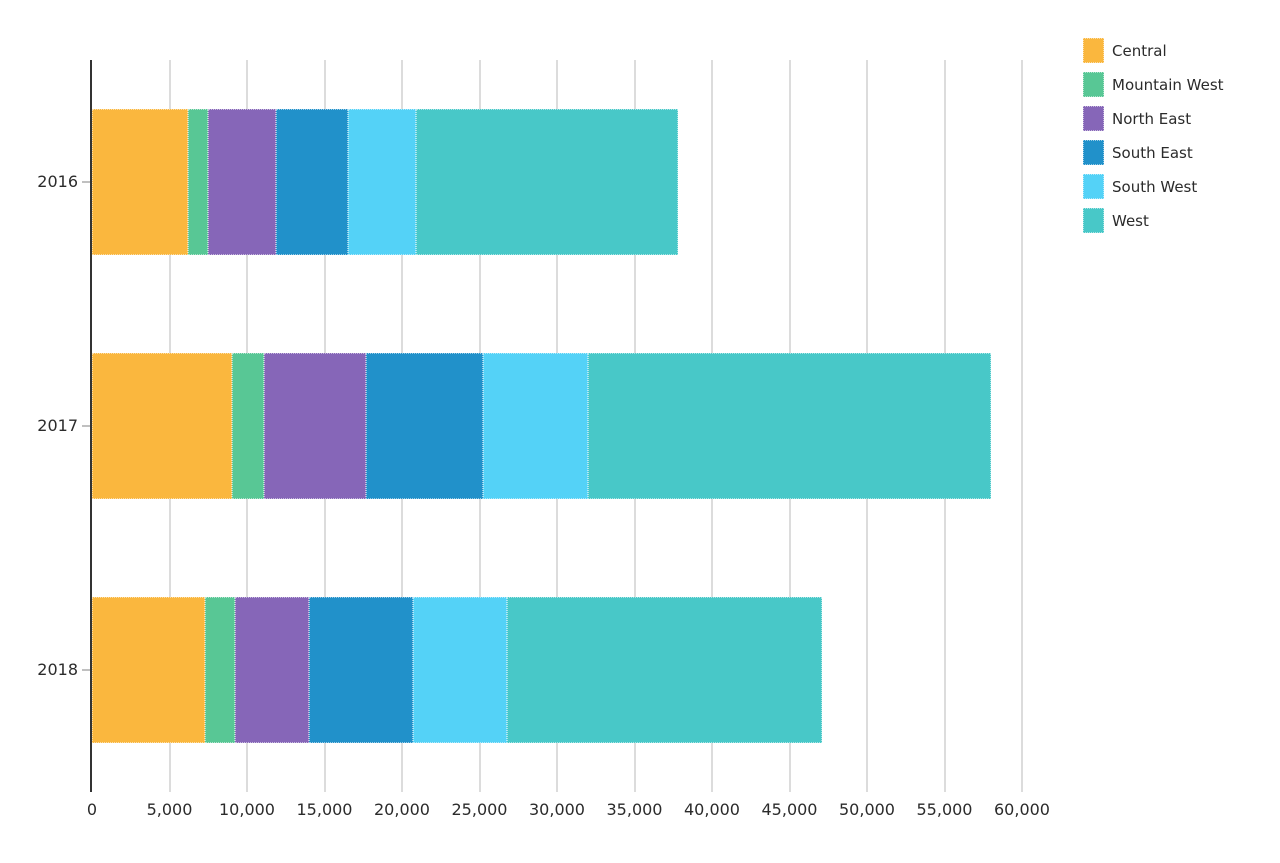  Describe the element at coordinates (312, 182) in the screenshot. I see `bar-segment-2016-south-east` at that location.